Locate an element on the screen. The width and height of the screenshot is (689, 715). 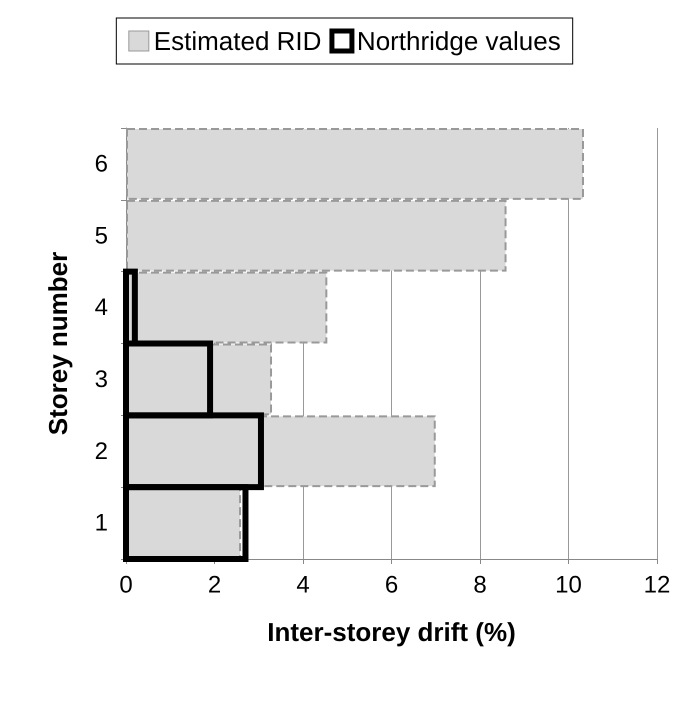
y-tick-label: 3 is located at coordinates (101, 379).